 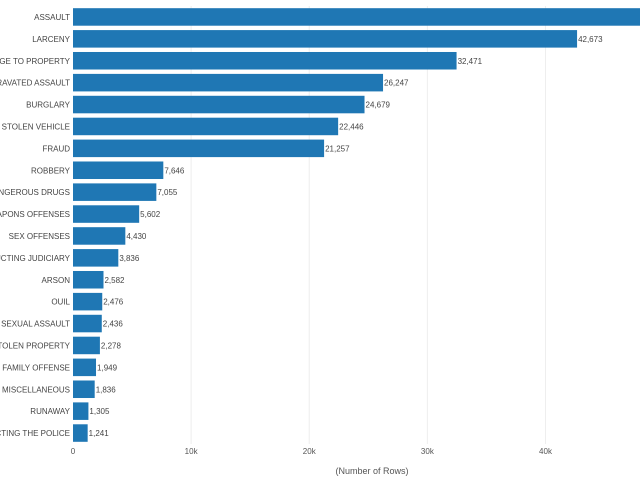 I want to click on category-label: ROBBERY, so click(x=51, y=170).